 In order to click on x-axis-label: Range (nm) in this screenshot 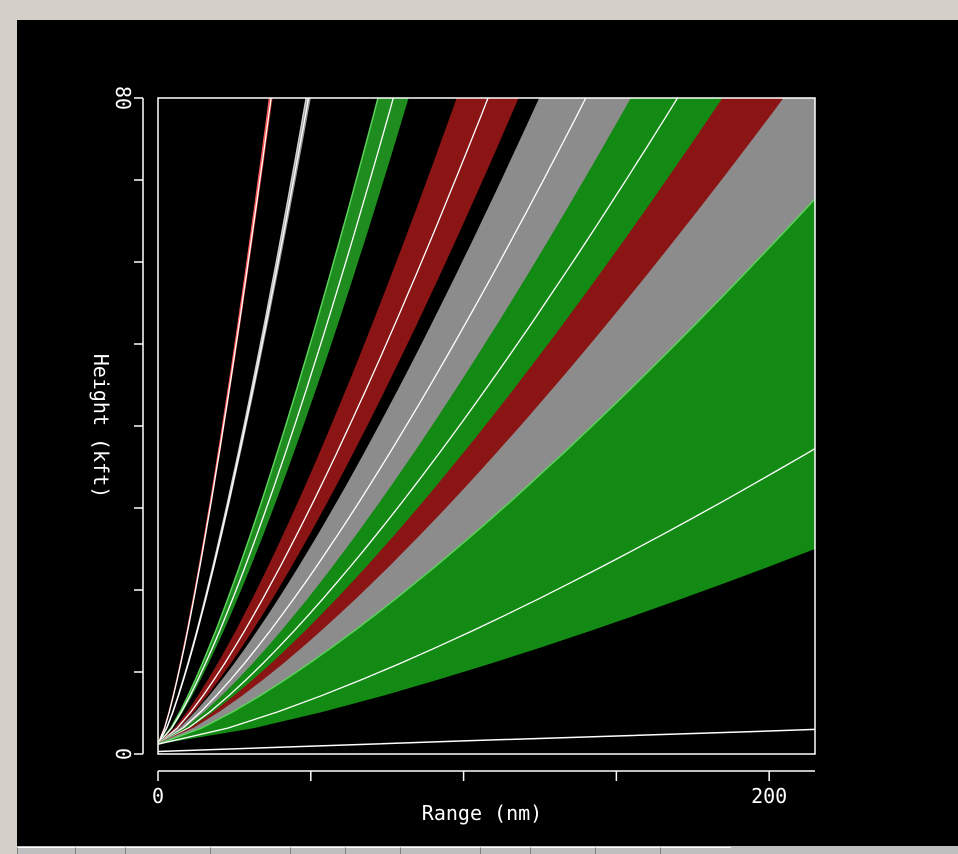, I will do `click(482, 813)`.